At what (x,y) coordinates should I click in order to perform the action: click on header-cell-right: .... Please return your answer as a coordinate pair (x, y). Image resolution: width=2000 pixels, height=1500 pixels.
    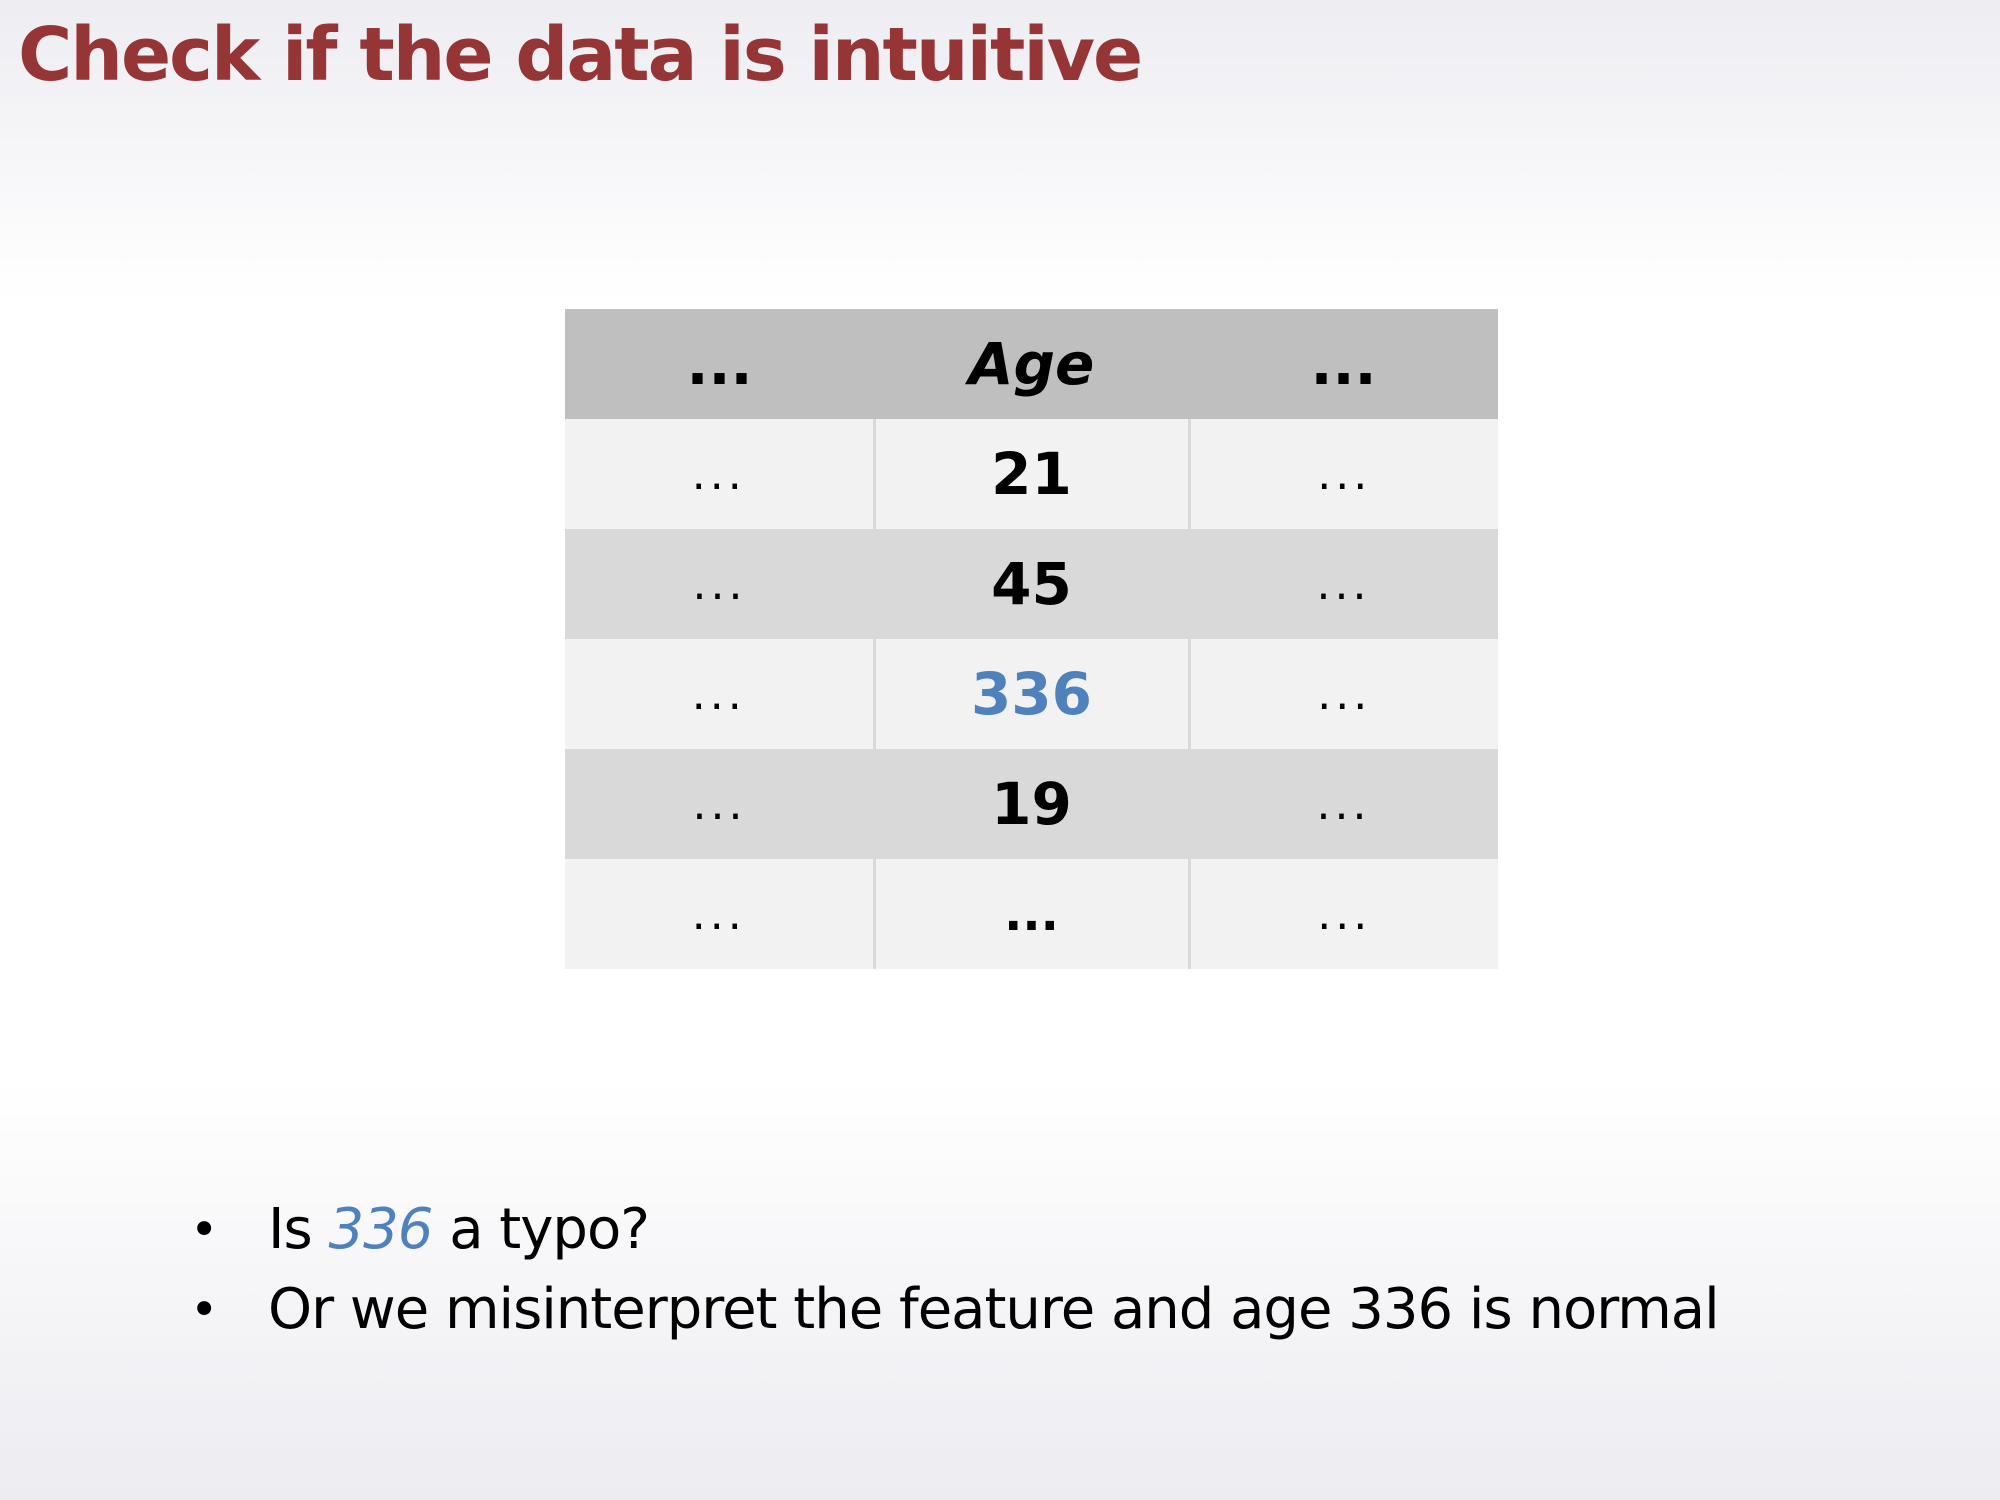
    Looking at the image, I should click on (1343, 364).